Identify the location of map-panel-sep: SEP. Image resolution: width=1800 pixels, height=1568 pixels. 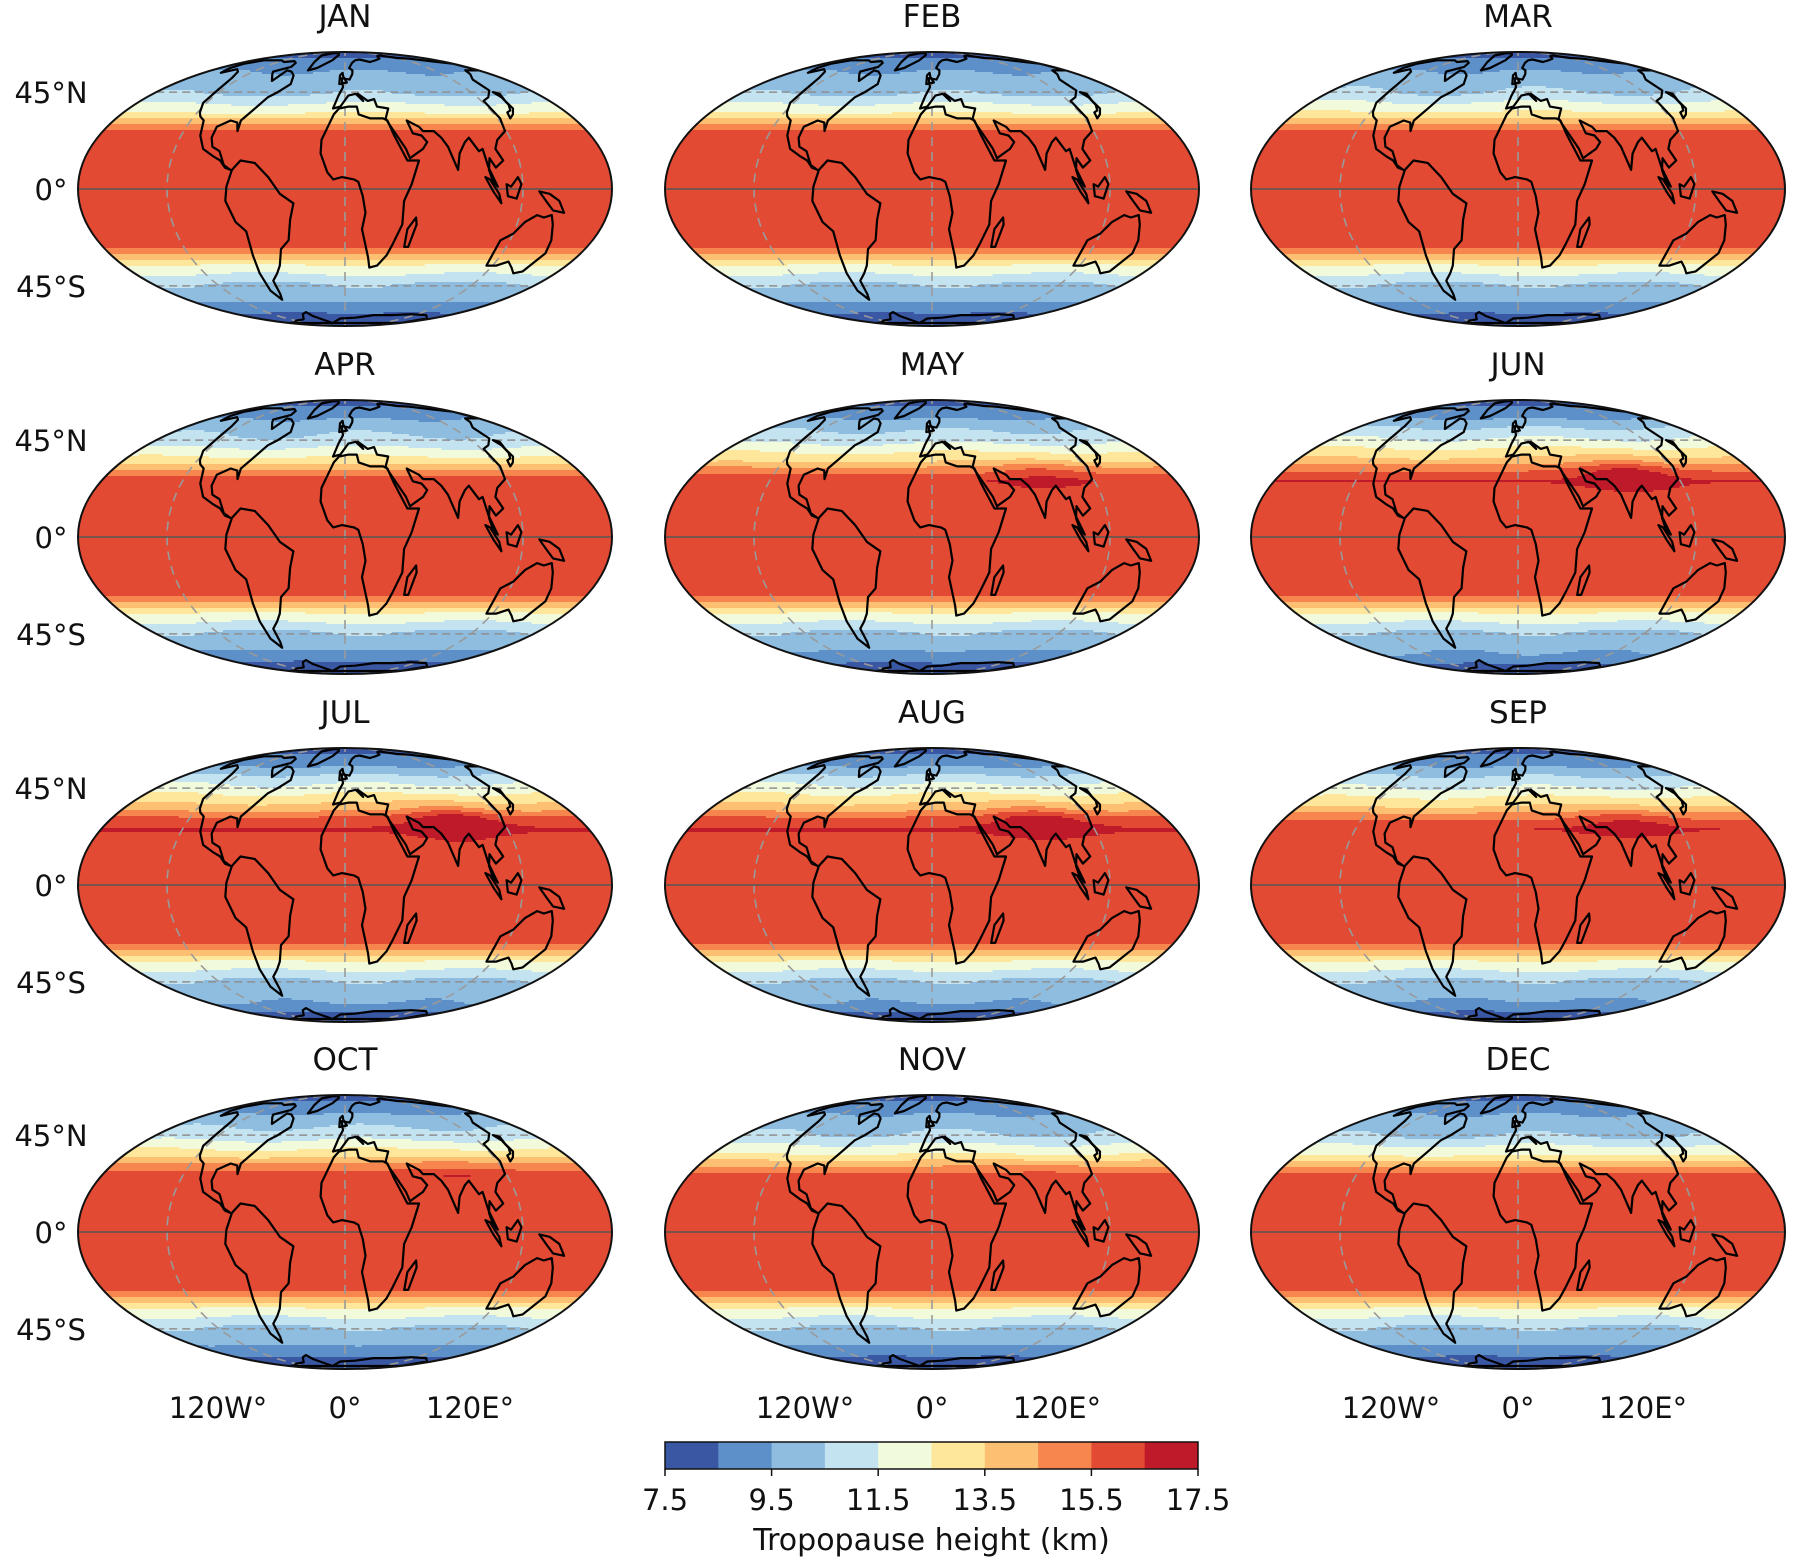
(1518, 859).